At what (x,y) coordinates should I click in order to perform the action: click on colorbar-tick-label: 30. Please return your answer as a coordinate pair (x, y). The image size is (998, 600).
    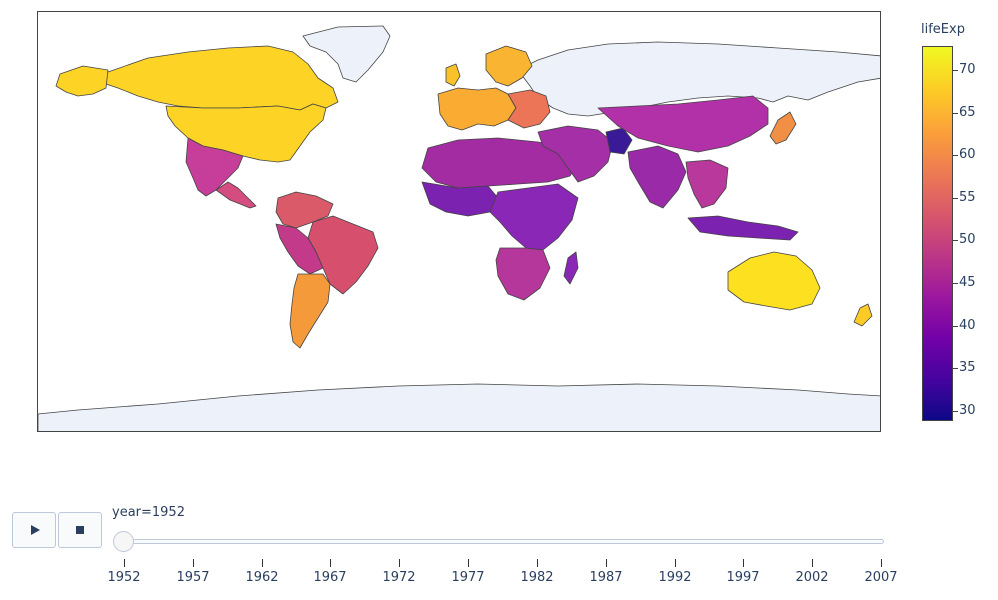
    Looking at the image, I should click on (967, 410).